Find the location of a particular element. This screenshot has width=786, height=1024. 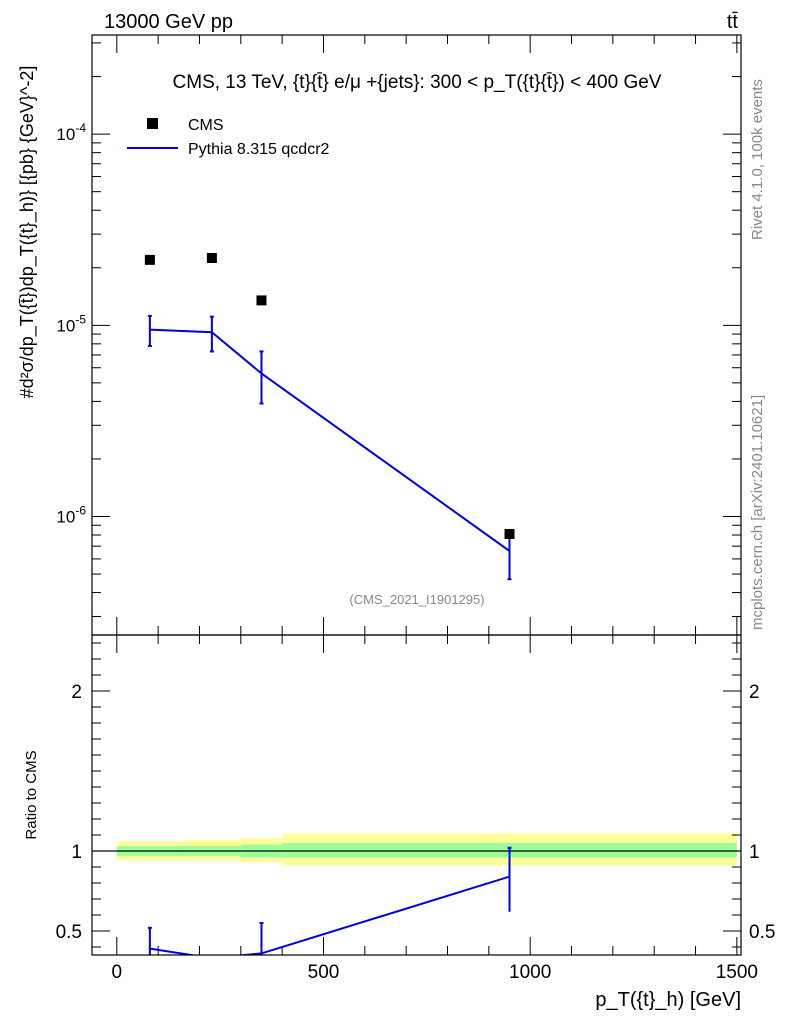

main-y-tick-label: 10⁻⁶ is located at coordinates (71, 515).